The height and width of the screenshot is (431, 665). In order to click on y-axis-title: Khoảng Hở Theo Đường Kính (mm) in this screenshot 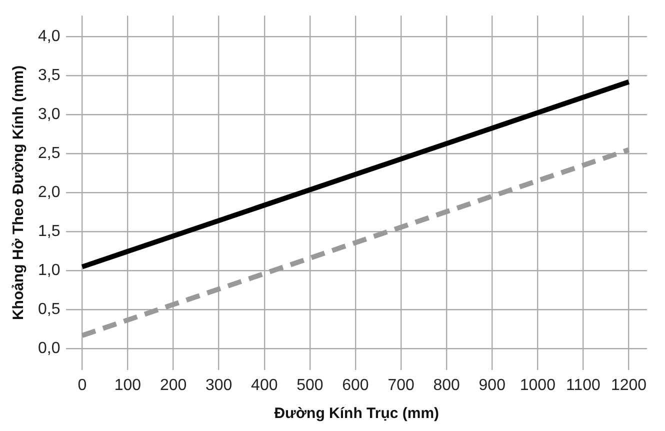, I will do `click(19, 192)`.